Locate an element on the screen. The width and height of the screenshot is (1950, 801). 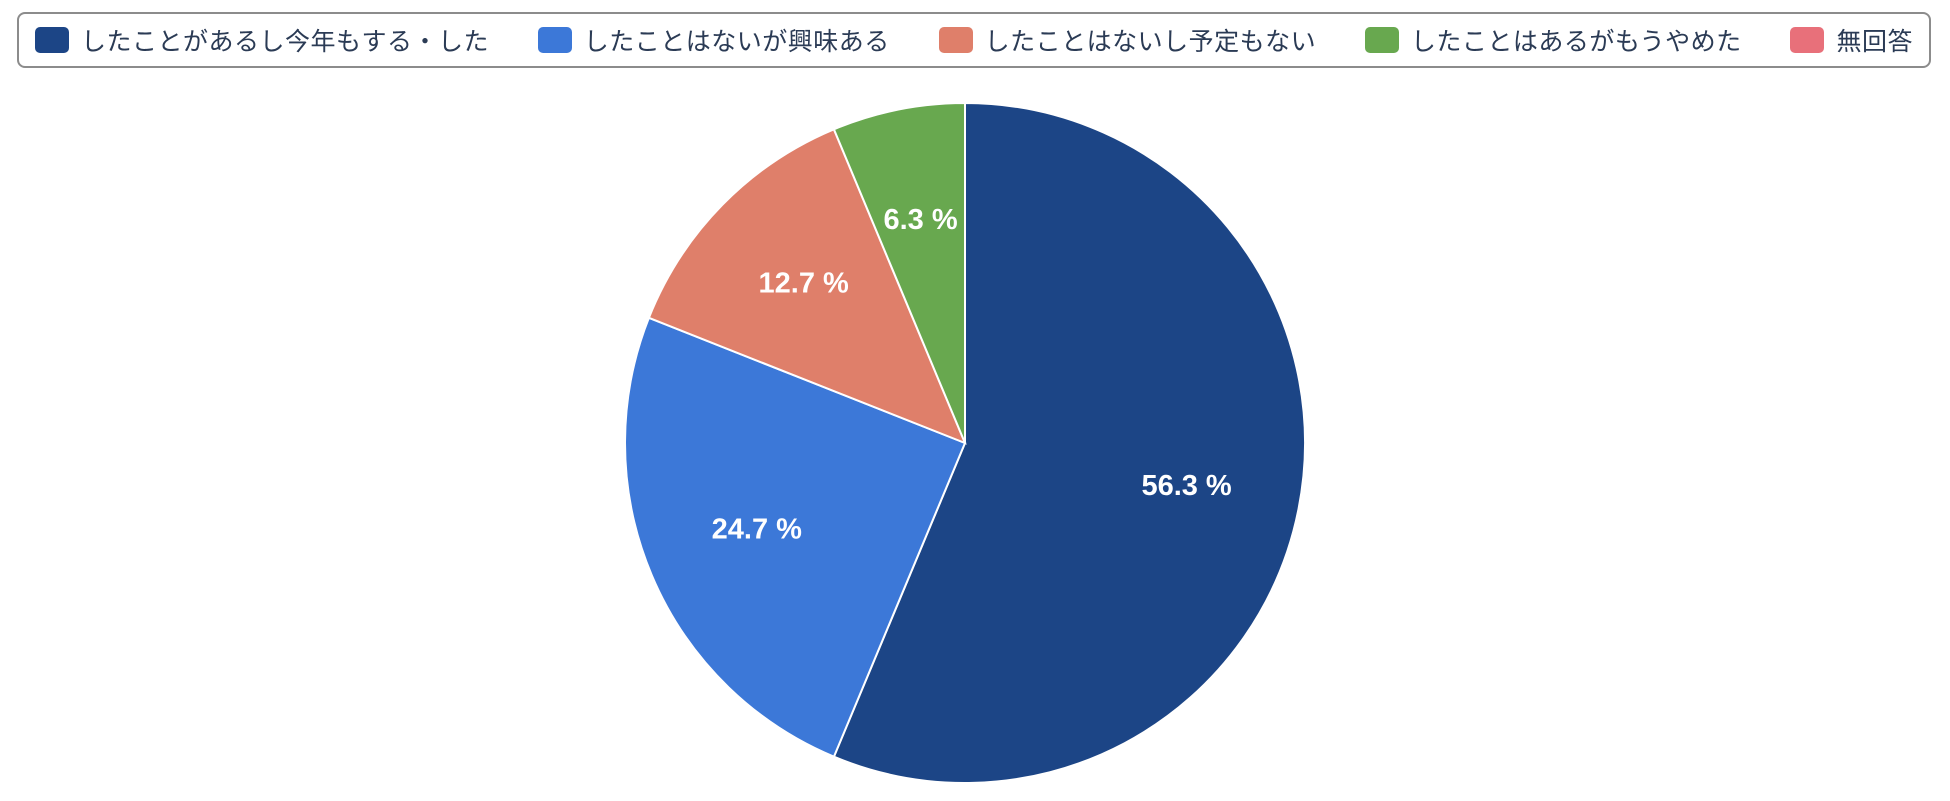
legend-label-2: したことはないが興味ある is located at coordinates (736, 41).